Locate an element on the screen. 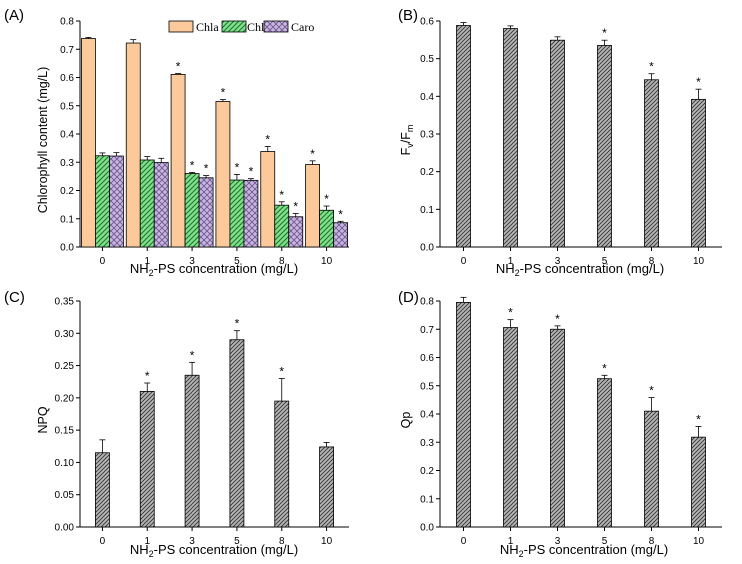  y-tick-label: 0.10 is located at coordinates (65, 463).